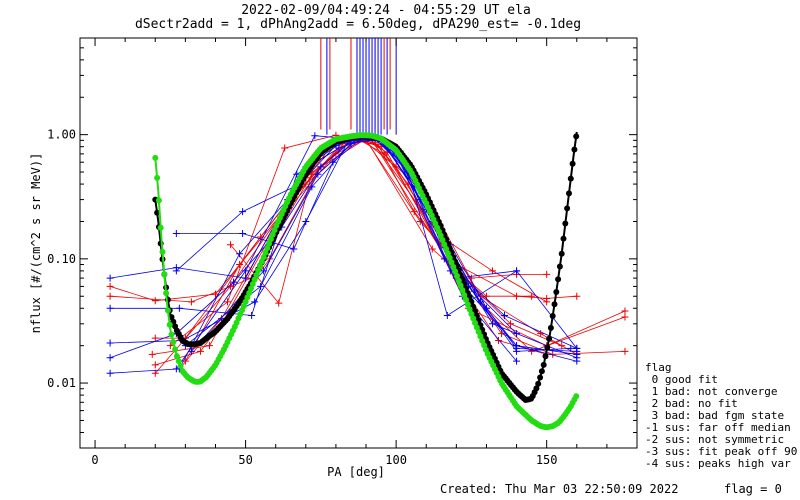 This screenshot has width=800, height=500. I want to click on x-tick-label: 0, so click(94, 460).